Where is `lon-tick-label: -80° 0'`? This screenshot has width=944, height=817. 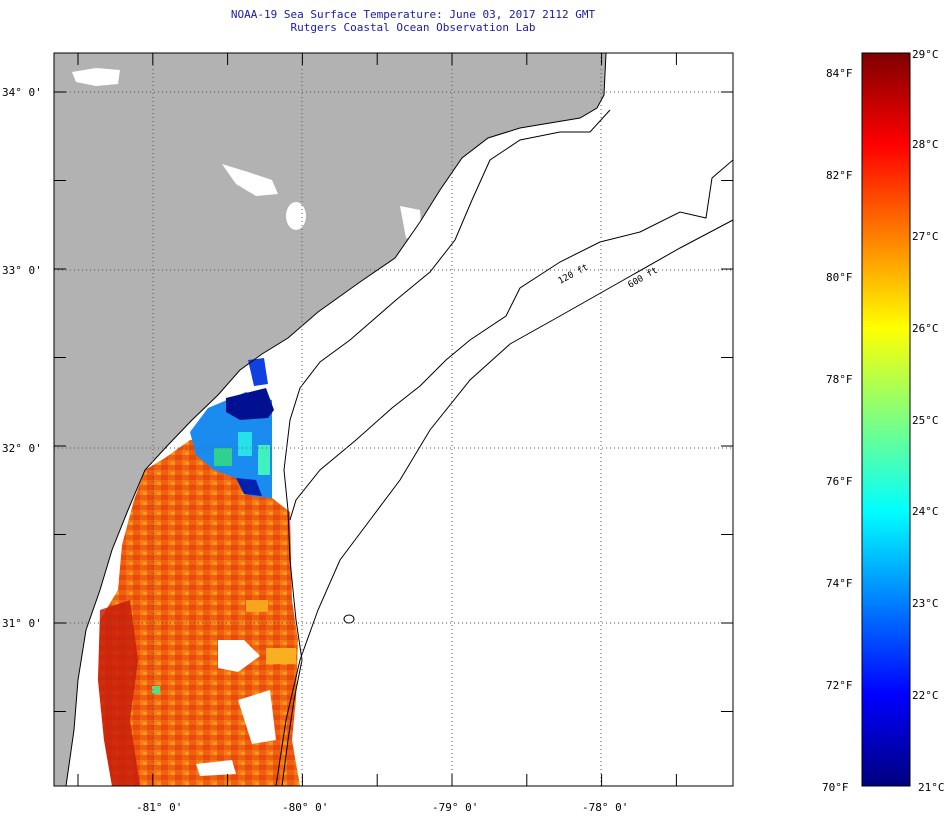 lon-tick-label: -80° 0' is located at coordinates (305, 807).